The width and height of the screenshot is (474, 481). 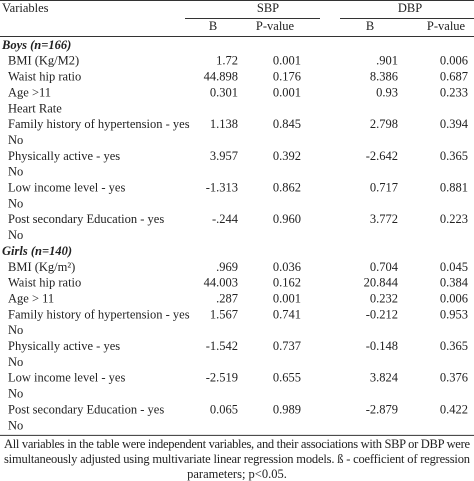 What do you see at coordinates (382, 346) in the screenshot?
I see `cell: -0.148` at bounding box center [382, 346].